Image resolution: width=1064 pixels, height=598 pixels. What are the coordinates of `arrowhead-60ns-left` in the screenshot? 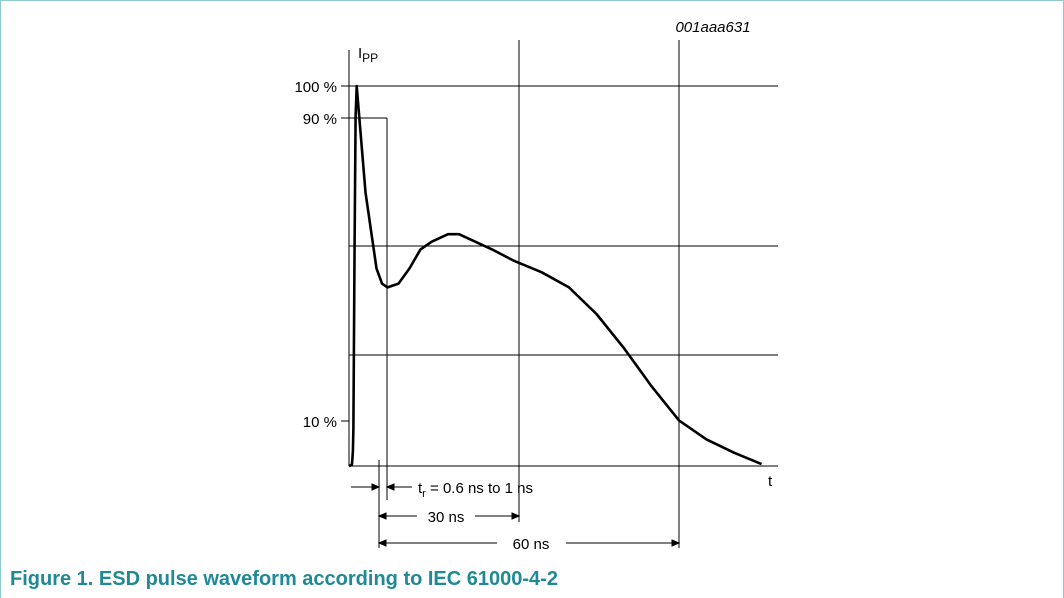 It's located at (382, 543).